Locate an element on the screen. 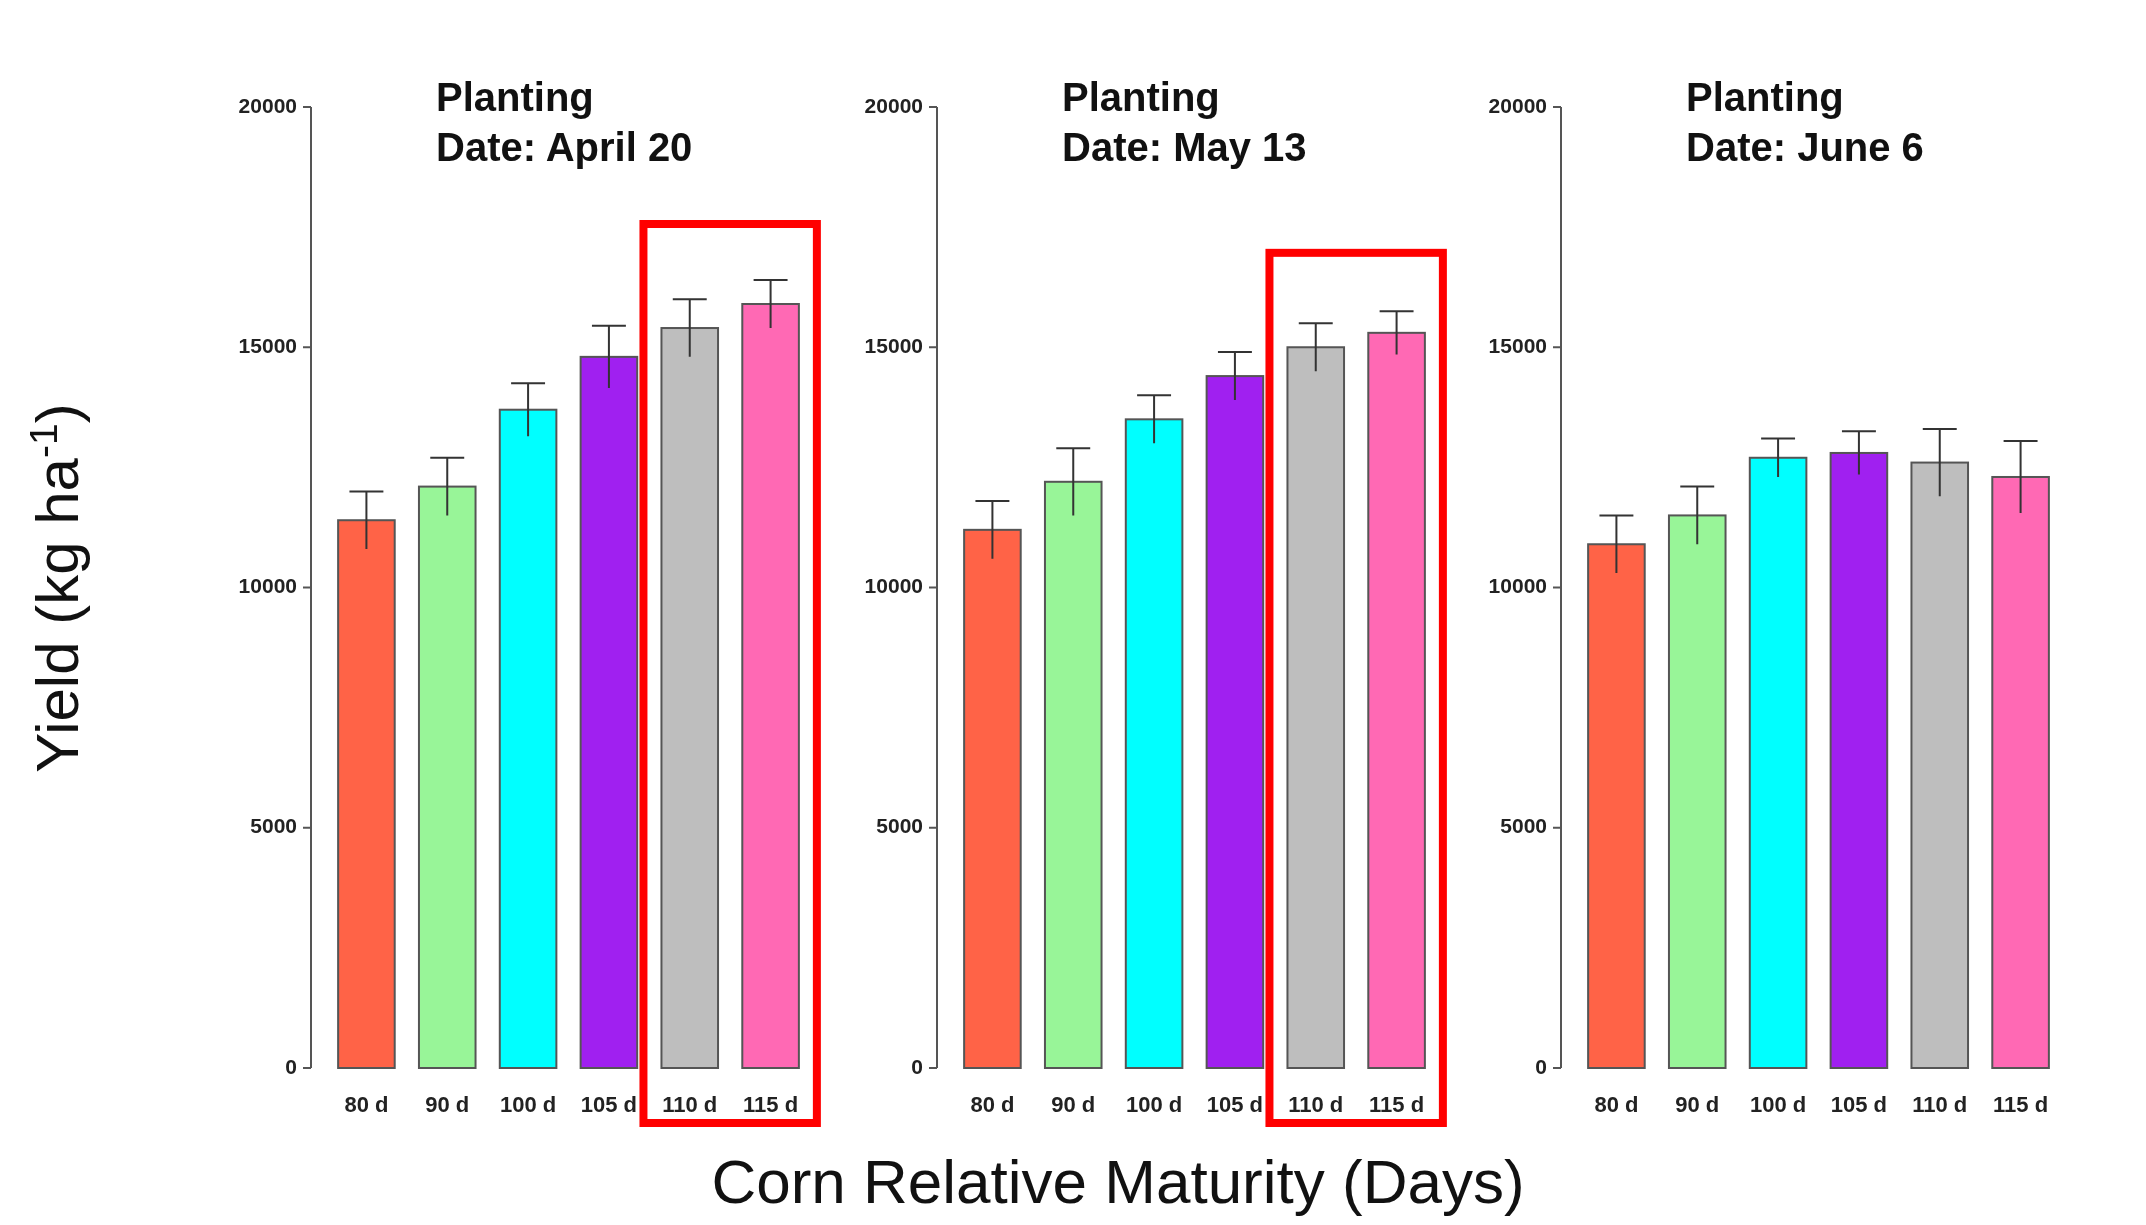 This screenshot has height=1225, width=2146. x-axis-title: Corn Relative Maturity (Days) is located at coordinates (1118, 1181).